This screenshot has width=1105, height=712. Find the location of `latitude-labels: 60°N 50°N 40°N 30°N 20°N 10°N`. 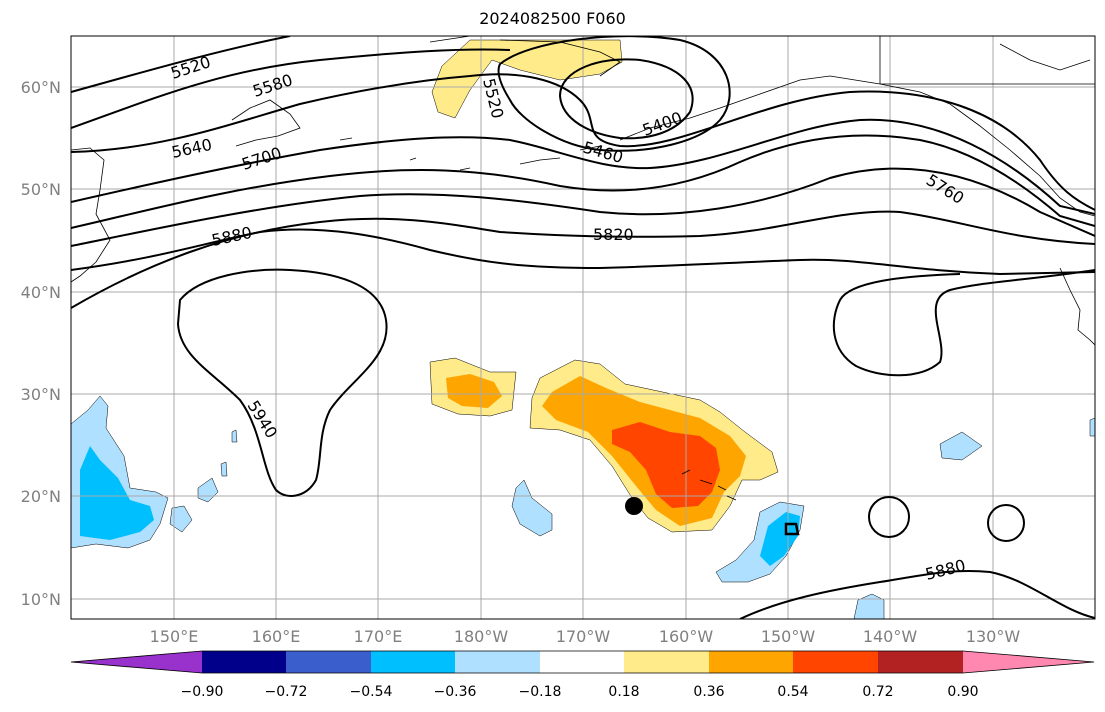

latitude-labels: 60°N 50°N 40°N 30°N 20°N 10°N is located at coordinates (41, 343).